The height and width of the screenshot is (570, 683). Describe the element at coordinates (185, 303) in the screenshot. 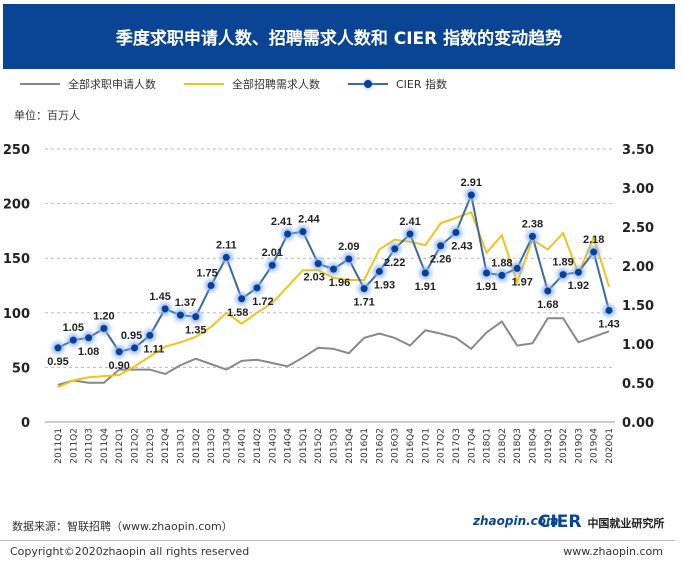

I see `cier-data-label: 1.37` at that location.